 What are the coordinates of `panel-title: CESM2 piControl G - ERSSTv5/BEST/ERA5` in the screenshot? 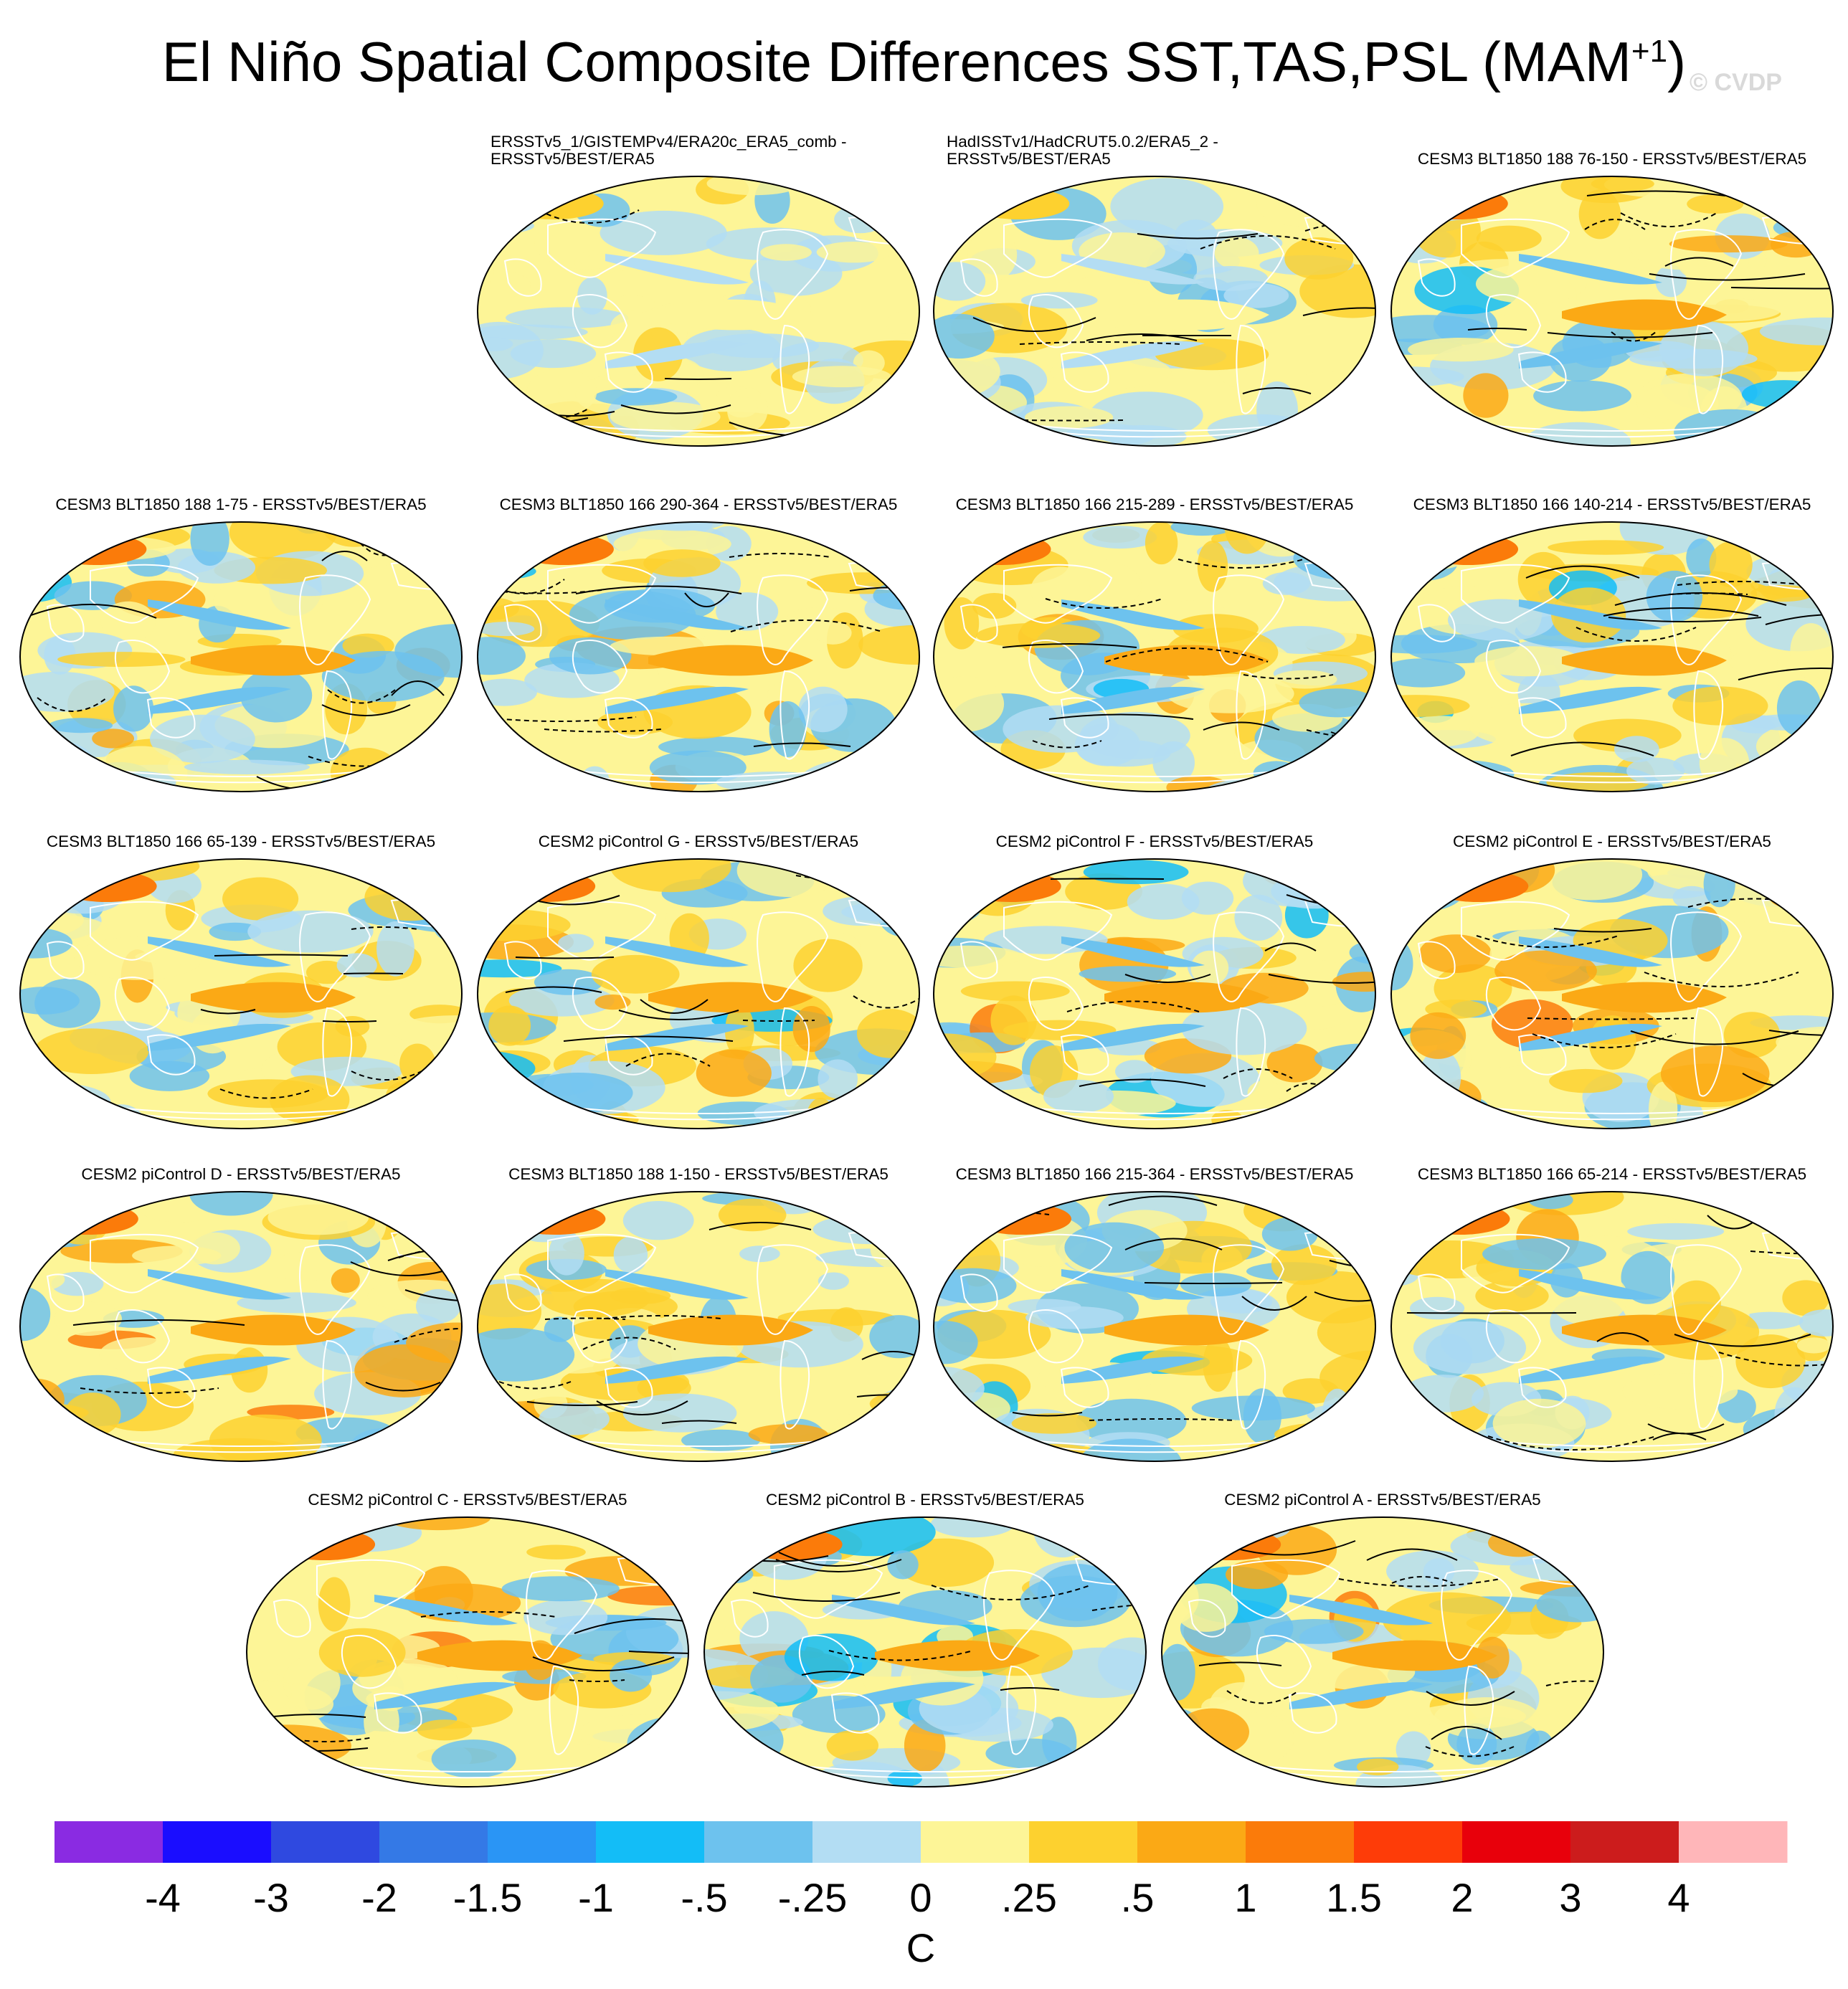 It's located at (698, 841).